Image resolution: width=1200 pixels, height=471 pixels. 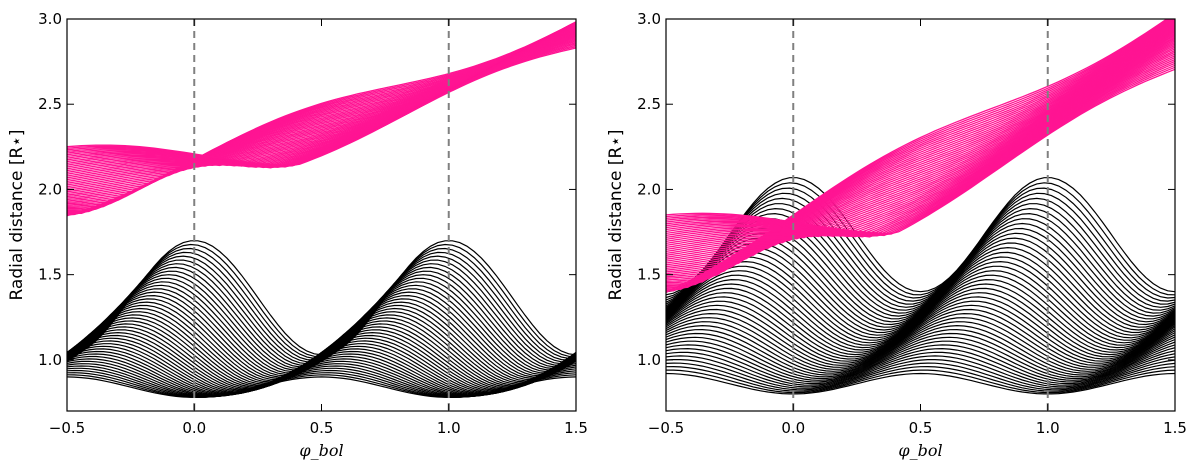 I want to click on series-line-escaping, so click(x=321, y=107).